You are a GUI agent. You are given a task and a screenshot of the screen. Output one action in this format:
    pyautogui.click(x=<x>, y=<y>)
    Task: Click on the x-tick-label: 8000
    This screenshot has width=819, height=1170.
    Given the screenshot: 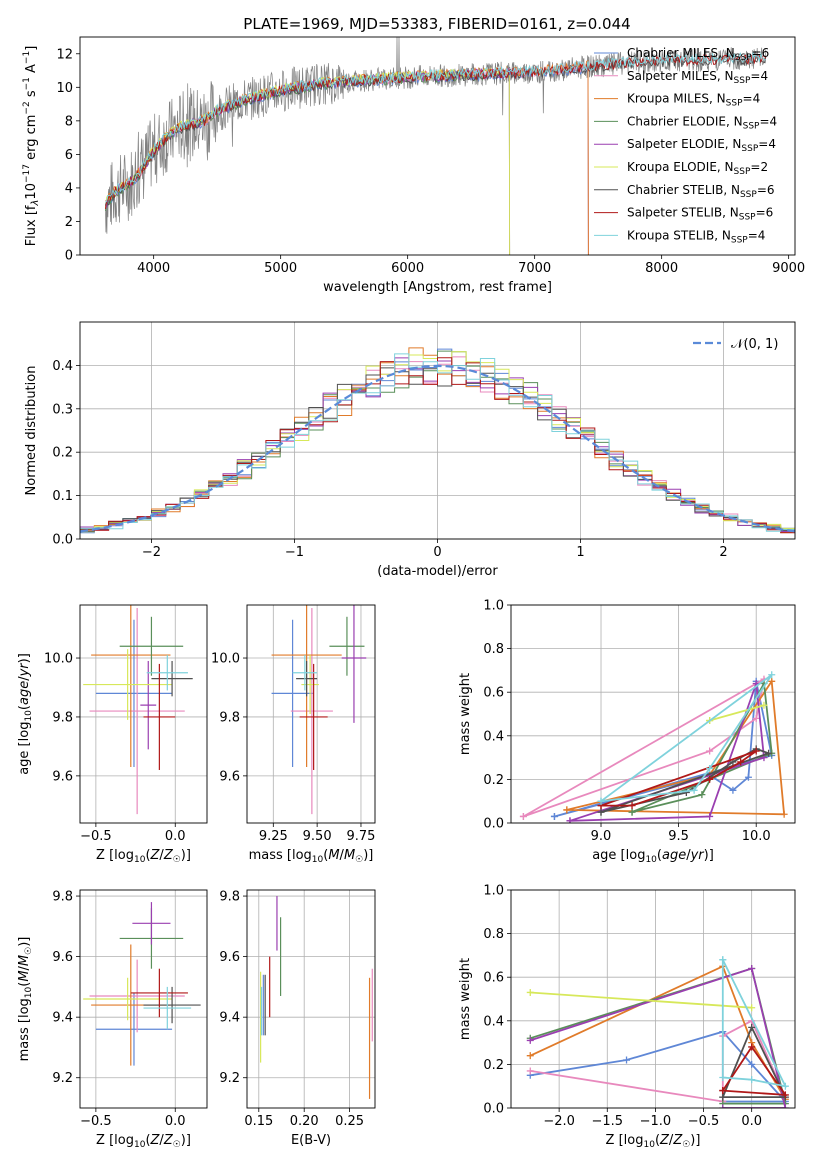 What is the action you would take?
    pyautogui.click(x=661, y=268)
    